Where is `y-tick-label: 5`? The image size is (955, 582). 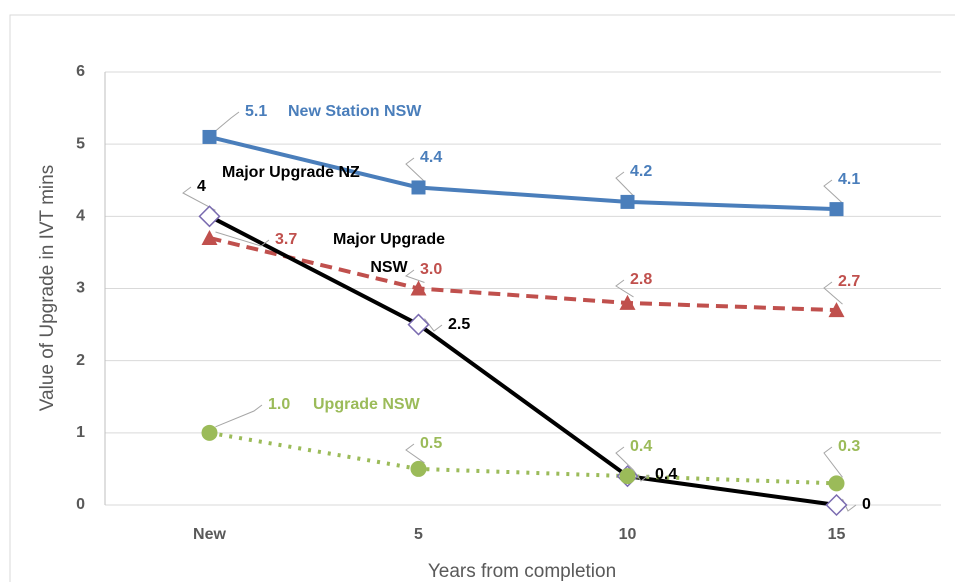 y-tick-label: 5 is located at coordinates (80, 143).